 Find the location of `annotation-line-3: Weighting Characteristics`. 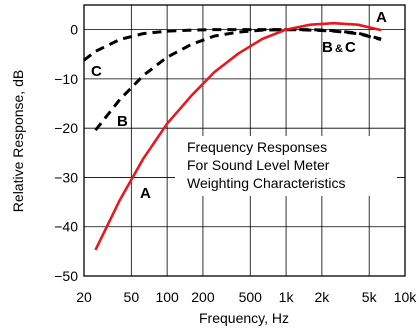

annotation-line-3: Weighting Characteristics is located at coordinates (266, 183).